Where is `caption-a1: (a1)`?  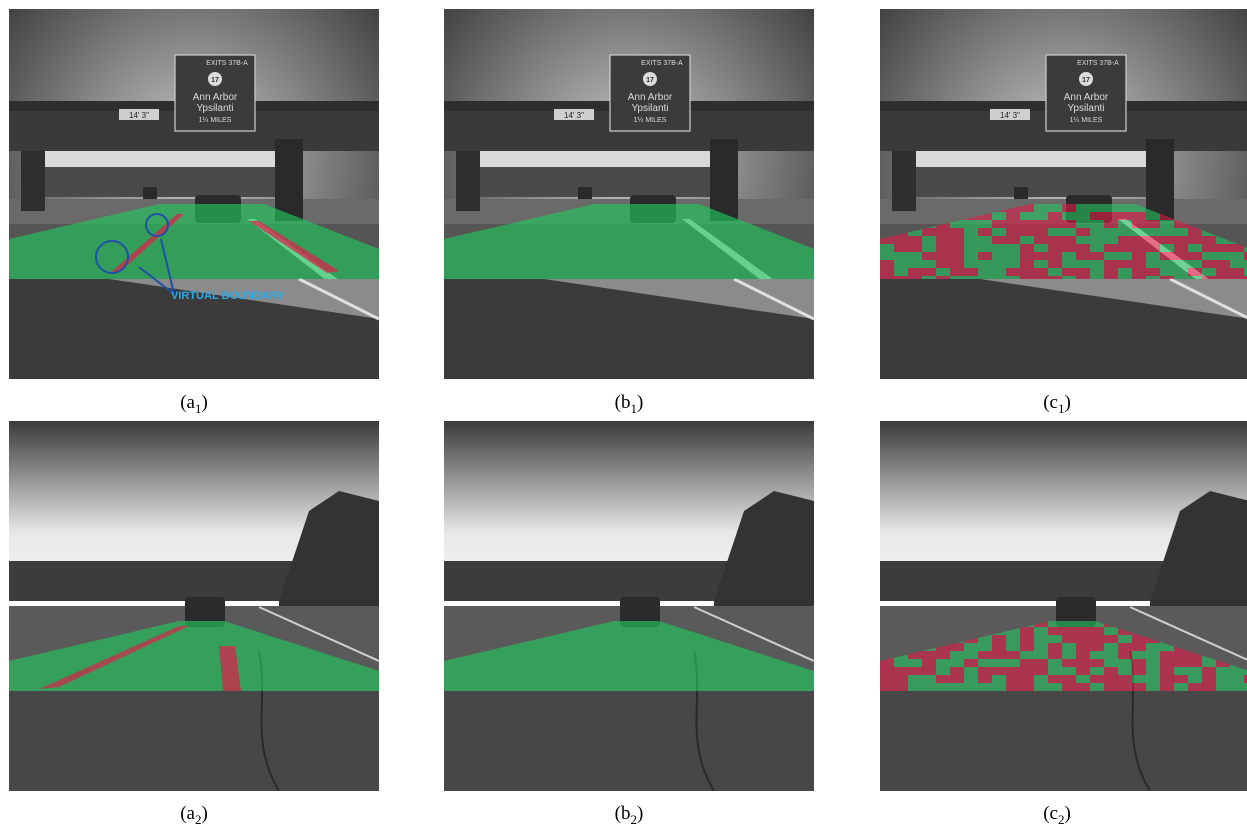 caption-a1: (a1) is located at coordinates (194, 404).